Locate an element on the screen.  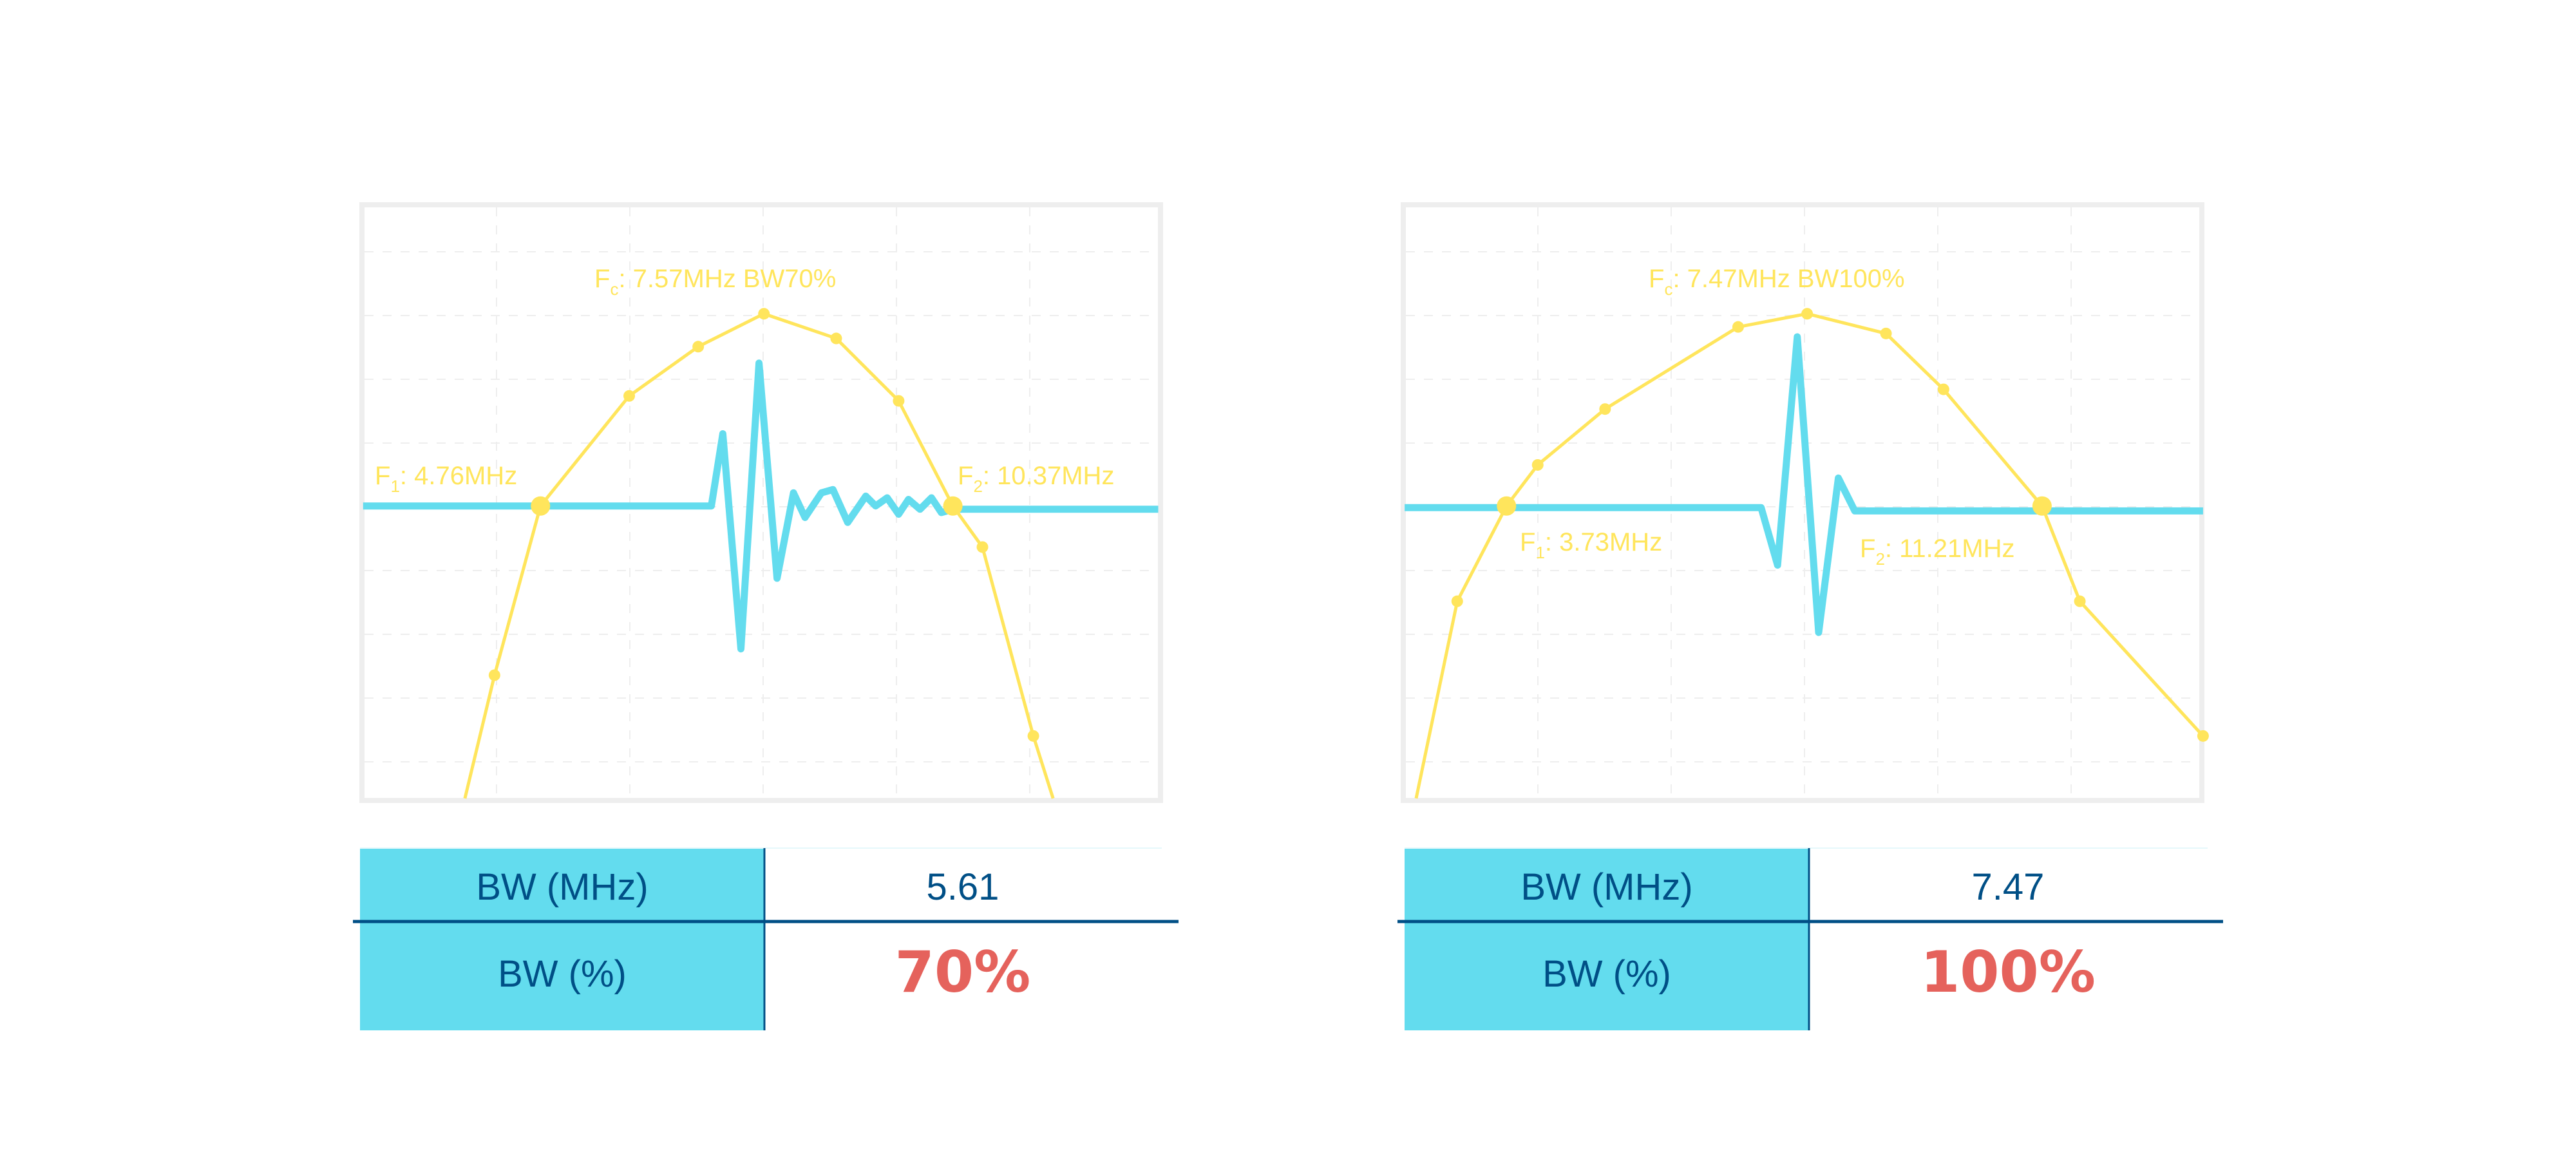
row-value-bw-percent: 100% is located at coordinates (2008, 972).